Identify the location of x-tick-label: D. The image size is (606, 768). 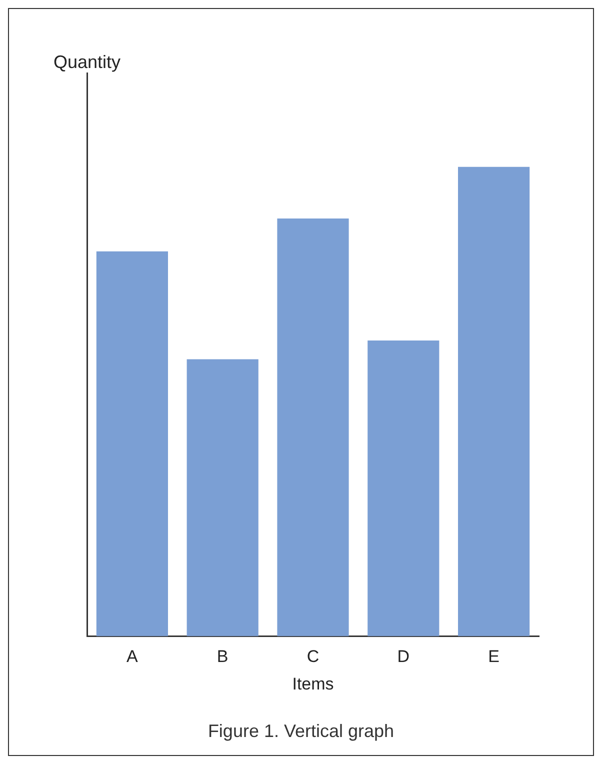
(403, 656).